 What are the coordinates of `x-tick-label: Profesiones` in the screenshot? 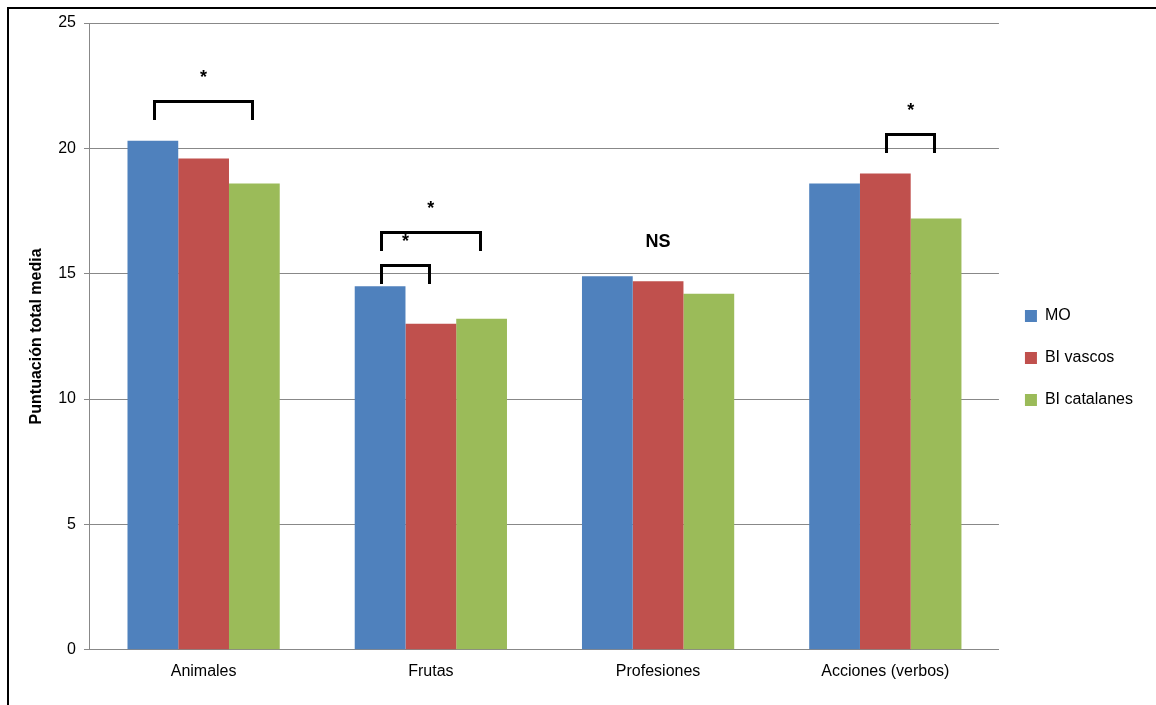 It's located at (658, 670).